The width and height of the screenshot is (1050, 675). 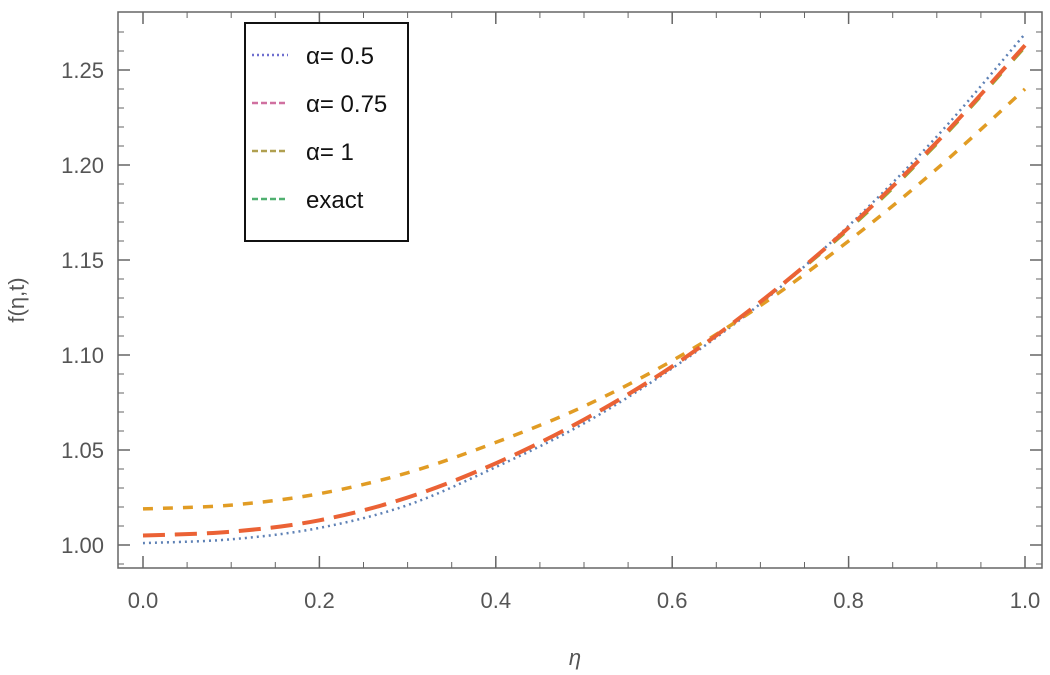 I want to click on legend: α= 0.5 α= 0.75 α= 1 exact, so click(x=326, y=132).